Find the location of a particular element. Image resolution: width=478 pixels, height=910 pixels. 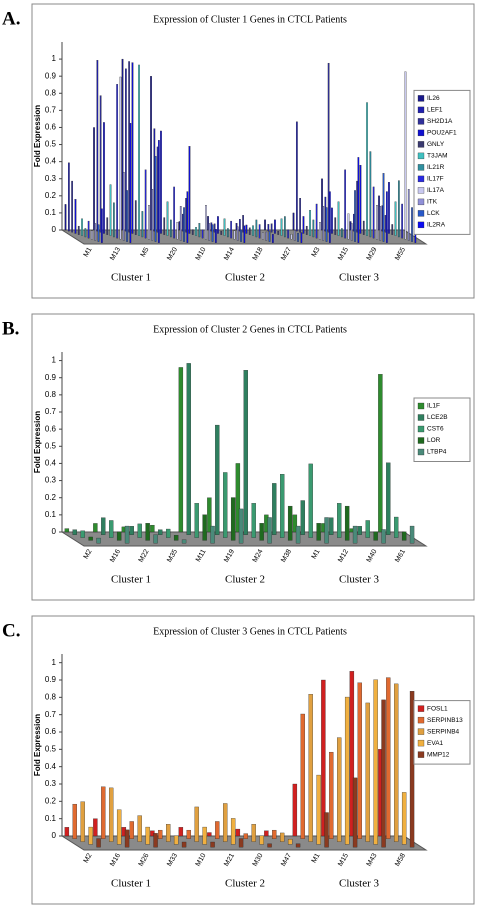

y-tick-label: 0.5 is located at coordinates (51, 445).